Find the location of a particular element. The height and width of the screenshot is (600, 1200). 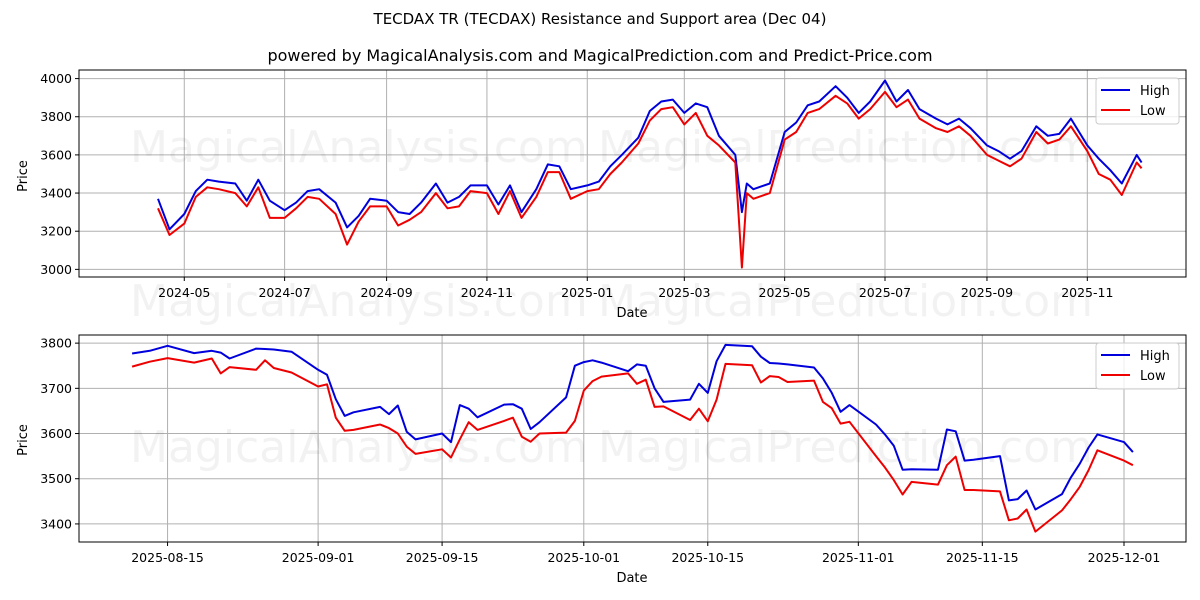

watermark-magicalprediction-lower: MagicalPrediction.com is located at coordinates (845, 301).